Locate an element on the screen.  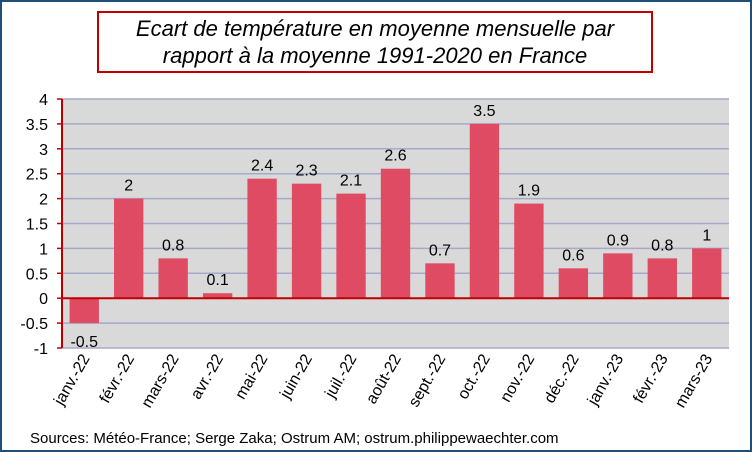
x-tick-label: déc.-22 is located at coordinates (561, 378).